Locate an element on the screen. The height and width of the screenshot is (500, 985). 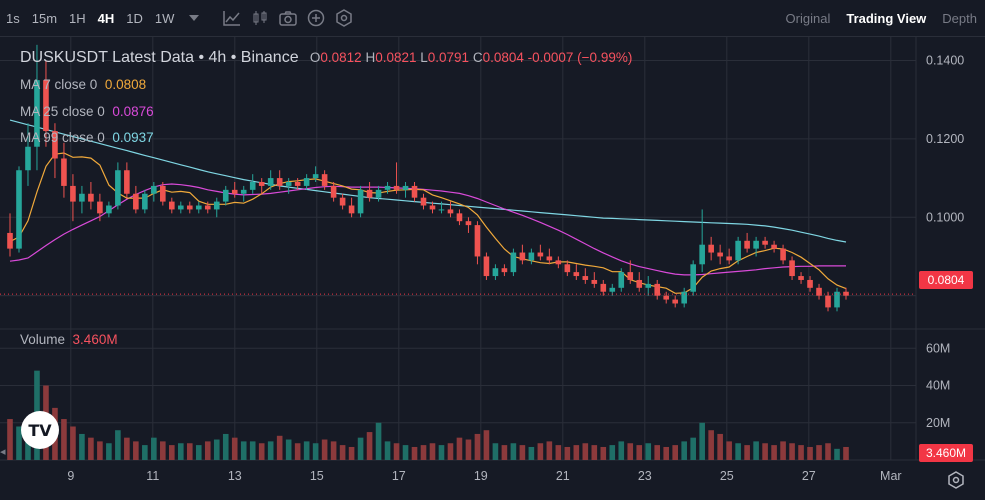
ohlc-low: L0.0791 is located at coordinates (445, 57).